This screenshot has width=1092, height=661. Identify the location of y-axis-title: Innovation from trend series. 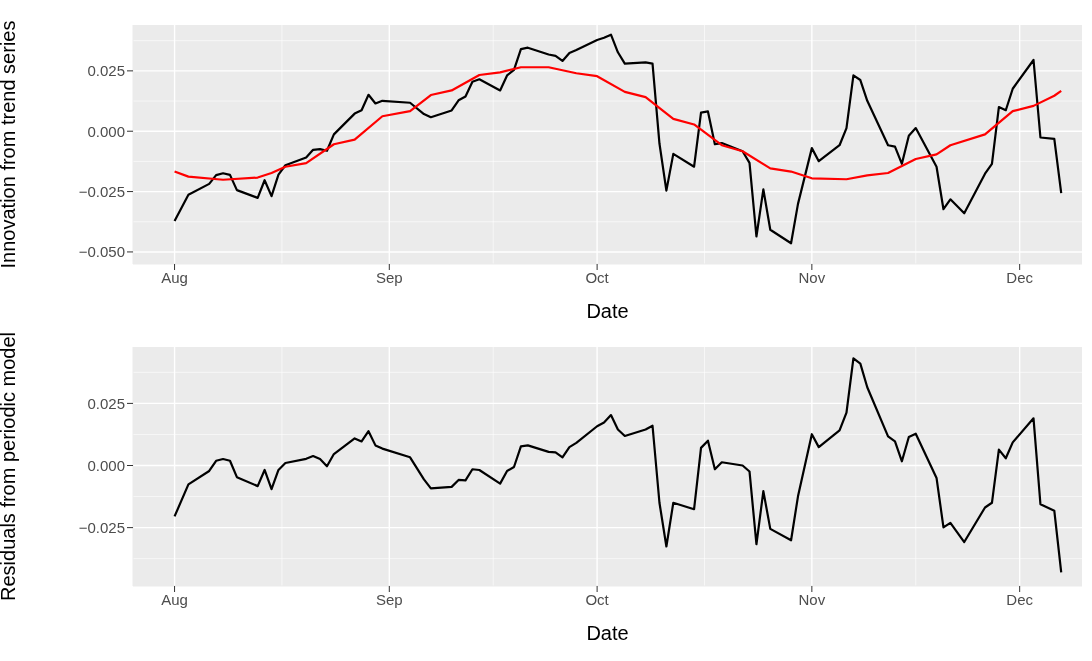
(10, 144).